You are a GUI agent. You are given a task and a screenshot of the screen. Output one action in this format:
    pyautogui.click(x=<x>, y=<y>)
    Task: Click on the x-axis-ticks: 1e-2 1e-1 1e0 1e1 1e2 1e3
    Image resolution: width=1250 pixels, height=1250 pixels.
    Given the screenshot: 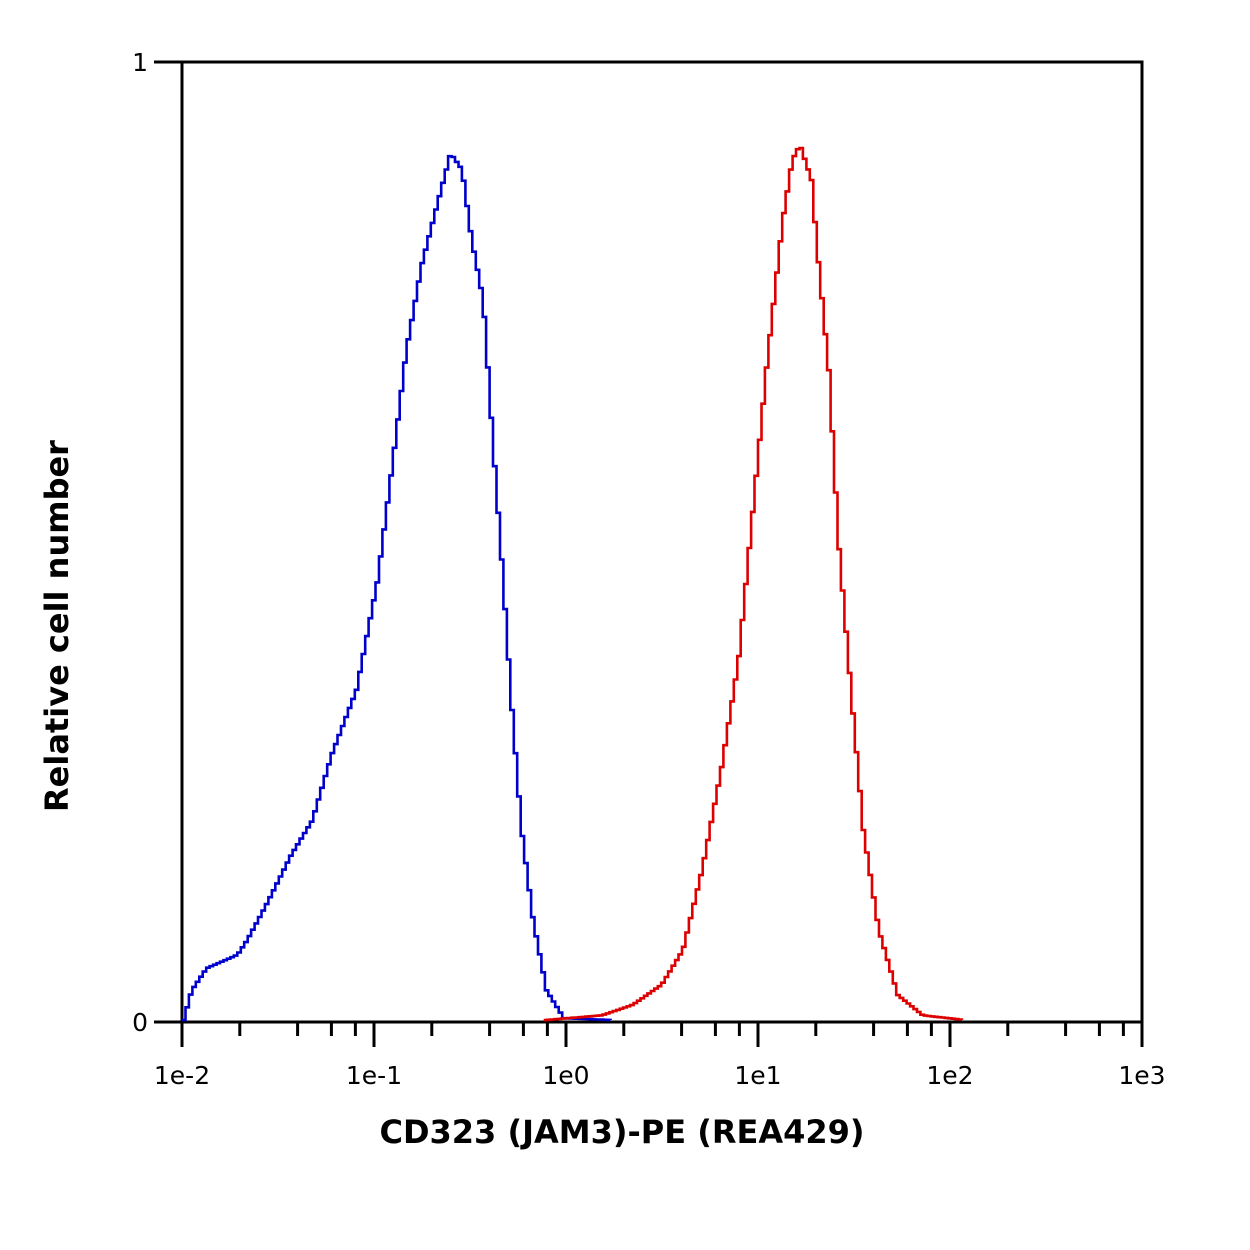 What is the action you would take?
    pyautogui.click(x=660, y=1056)
    